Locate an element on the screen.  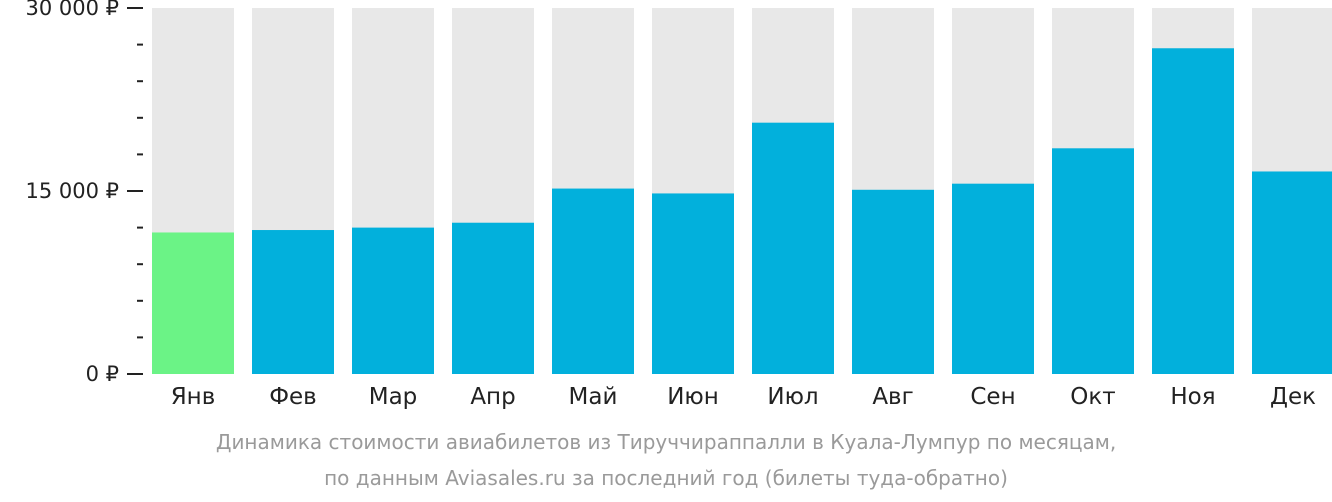
x-tick-label: Апр is located at coordinates (492, 397).